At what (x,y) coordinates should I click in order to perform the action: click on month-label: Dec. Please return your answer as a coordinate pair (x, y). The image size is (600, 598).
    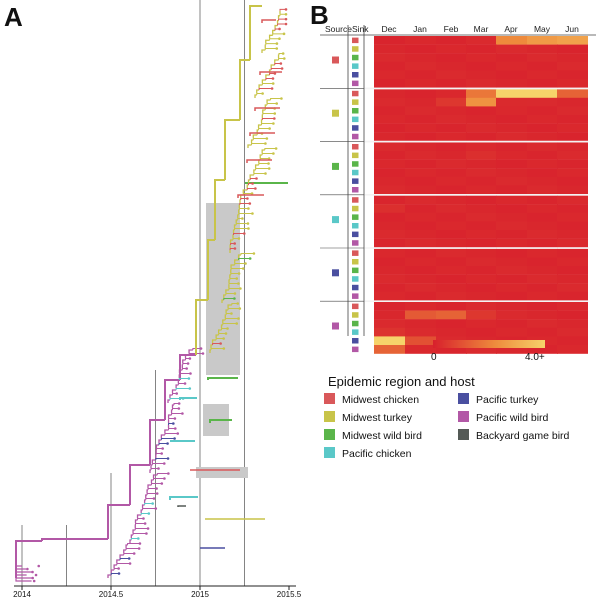
    Looking at the image, I should click on (389, 29).